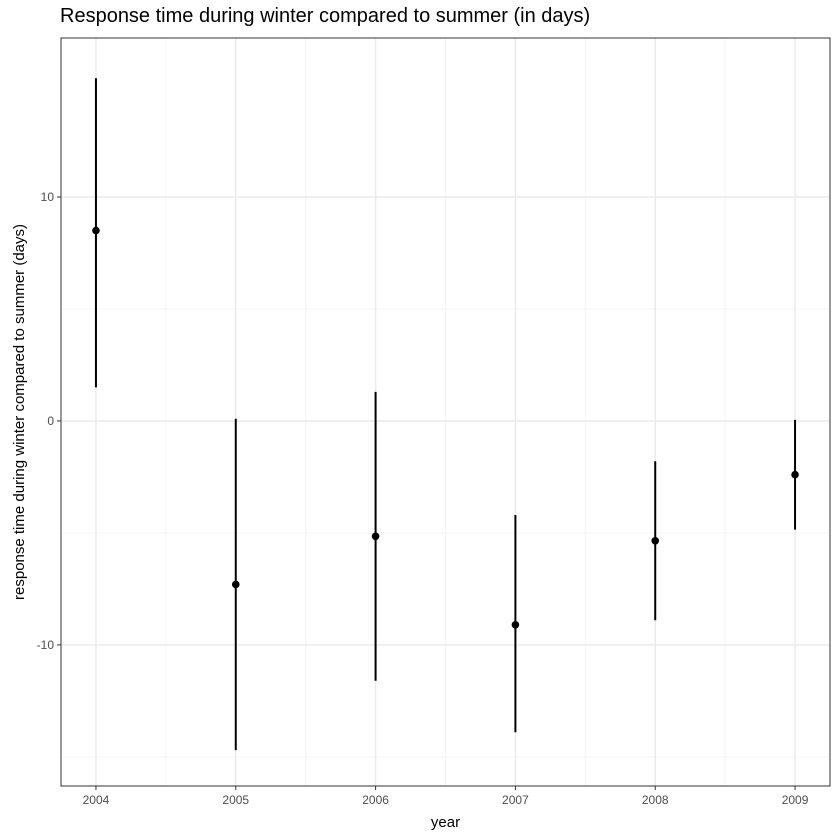 This screenshot has width=840, height=840. I want to click on y-tick-label: -10, so click(46, 645).